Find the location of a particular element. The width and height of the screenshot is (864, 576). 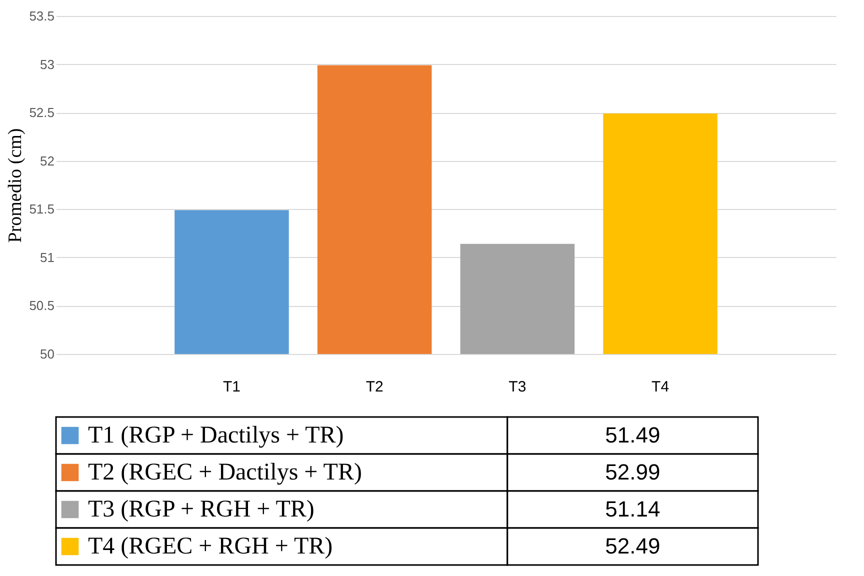

x-tick-label: T4 is located at coordinates (661, 387).